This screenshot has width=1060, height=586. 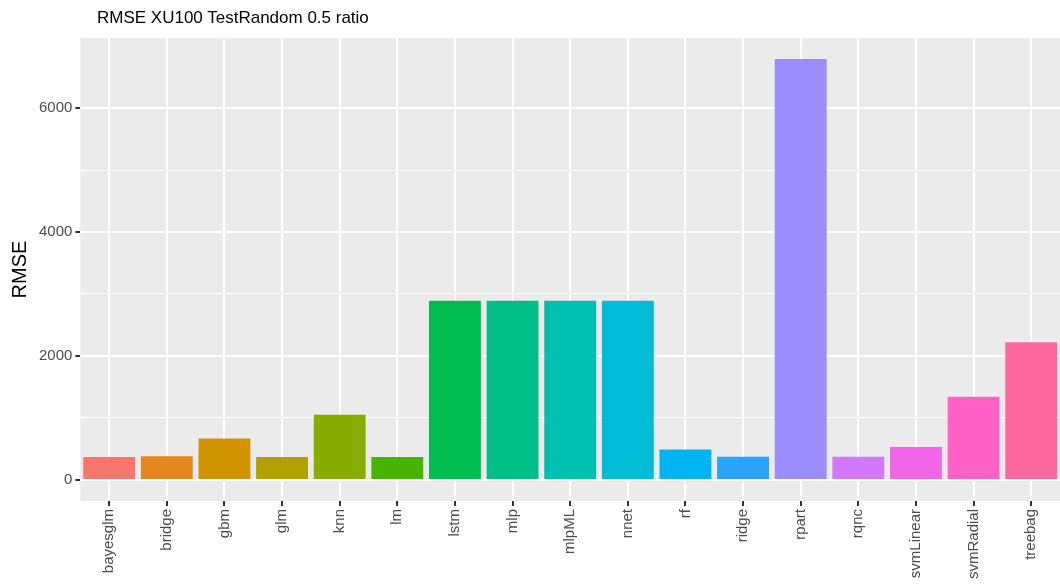 I want to click on x-tick-label: svmRadial, so click(x=972, y=544).